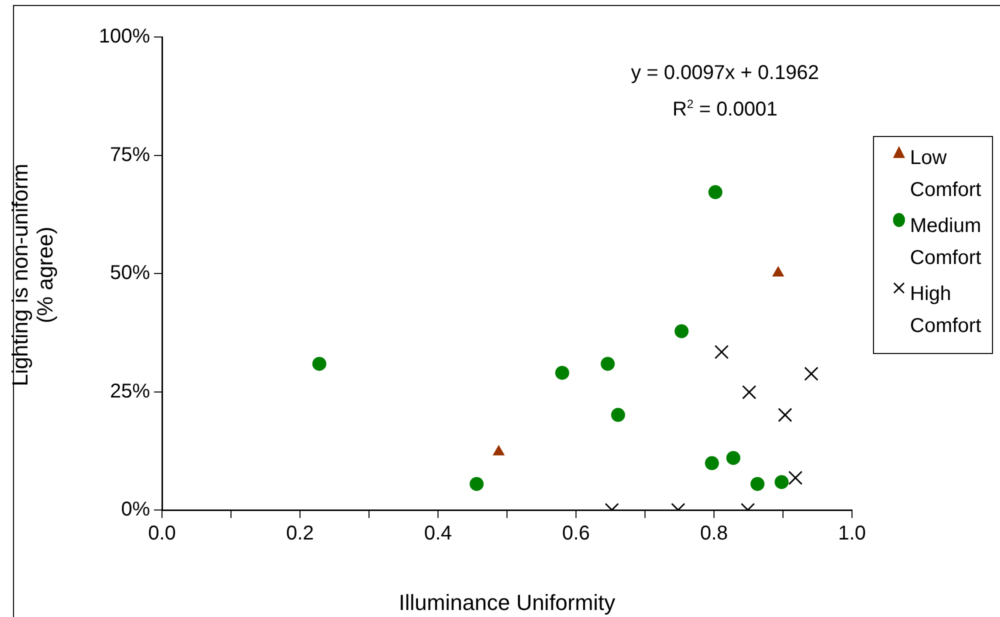  What do you see at coordinates (135, 509) in the screenshot?
I see `y-tick-label: 0%` at bounding box center [135, 509].